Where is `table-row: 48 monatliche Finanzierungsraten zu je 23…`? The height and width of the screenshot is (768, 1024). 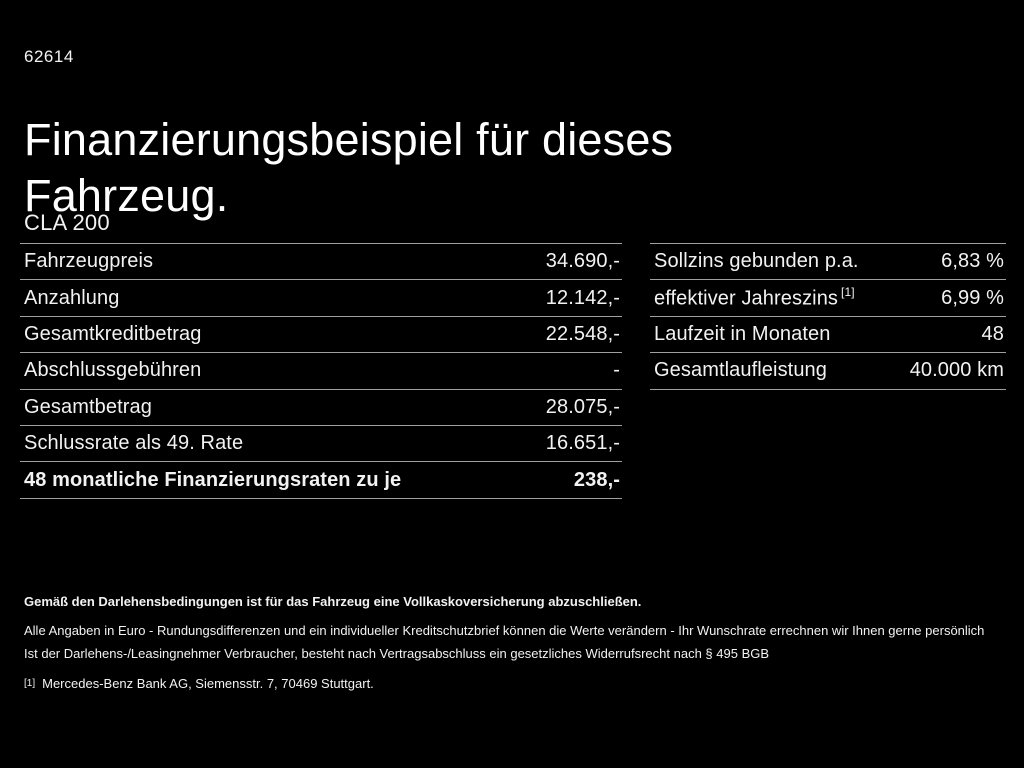
table-row: 48 monatliche Finanzierungsraten zu je 23… is located at coordinates (321, 479).